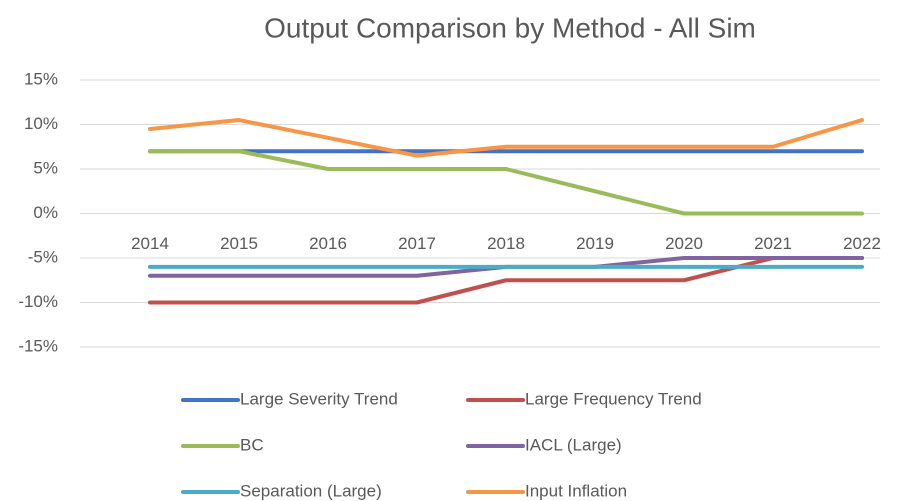 The height and width of the screenshot is (501, 897). Describe the element at coordinates (684, 243) in the screenshot. I see `x-tick-label: 2020` at that location.